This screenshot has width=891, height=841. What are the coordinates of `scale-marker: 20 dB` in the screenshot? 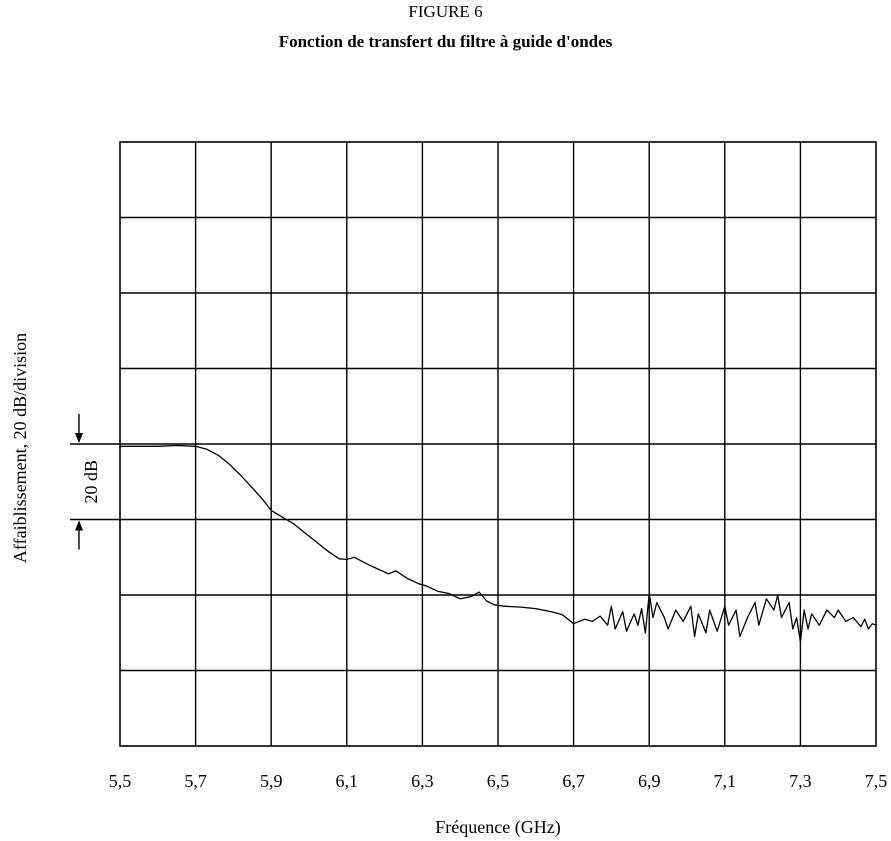 It's located at (95, 482).